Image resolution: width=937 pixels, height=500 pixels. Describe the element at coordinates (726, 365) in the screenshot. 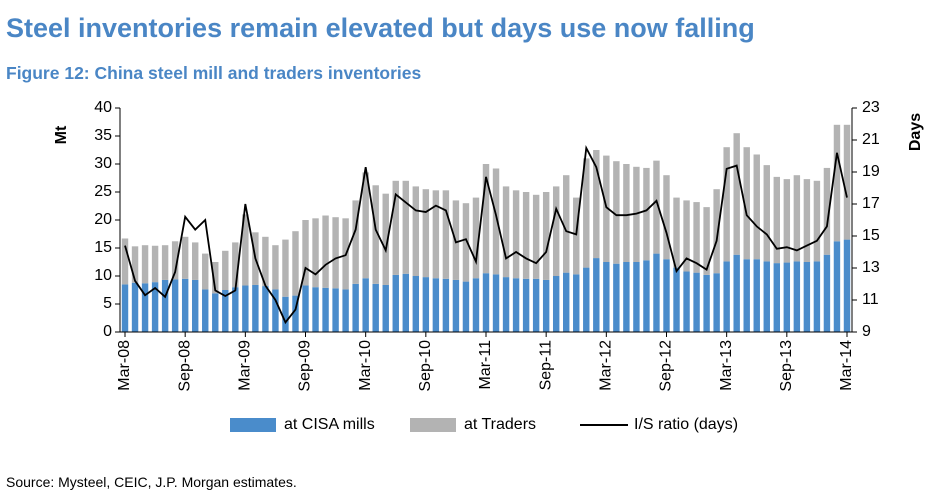

I see `x-tick-label: Mar-13` at that location.